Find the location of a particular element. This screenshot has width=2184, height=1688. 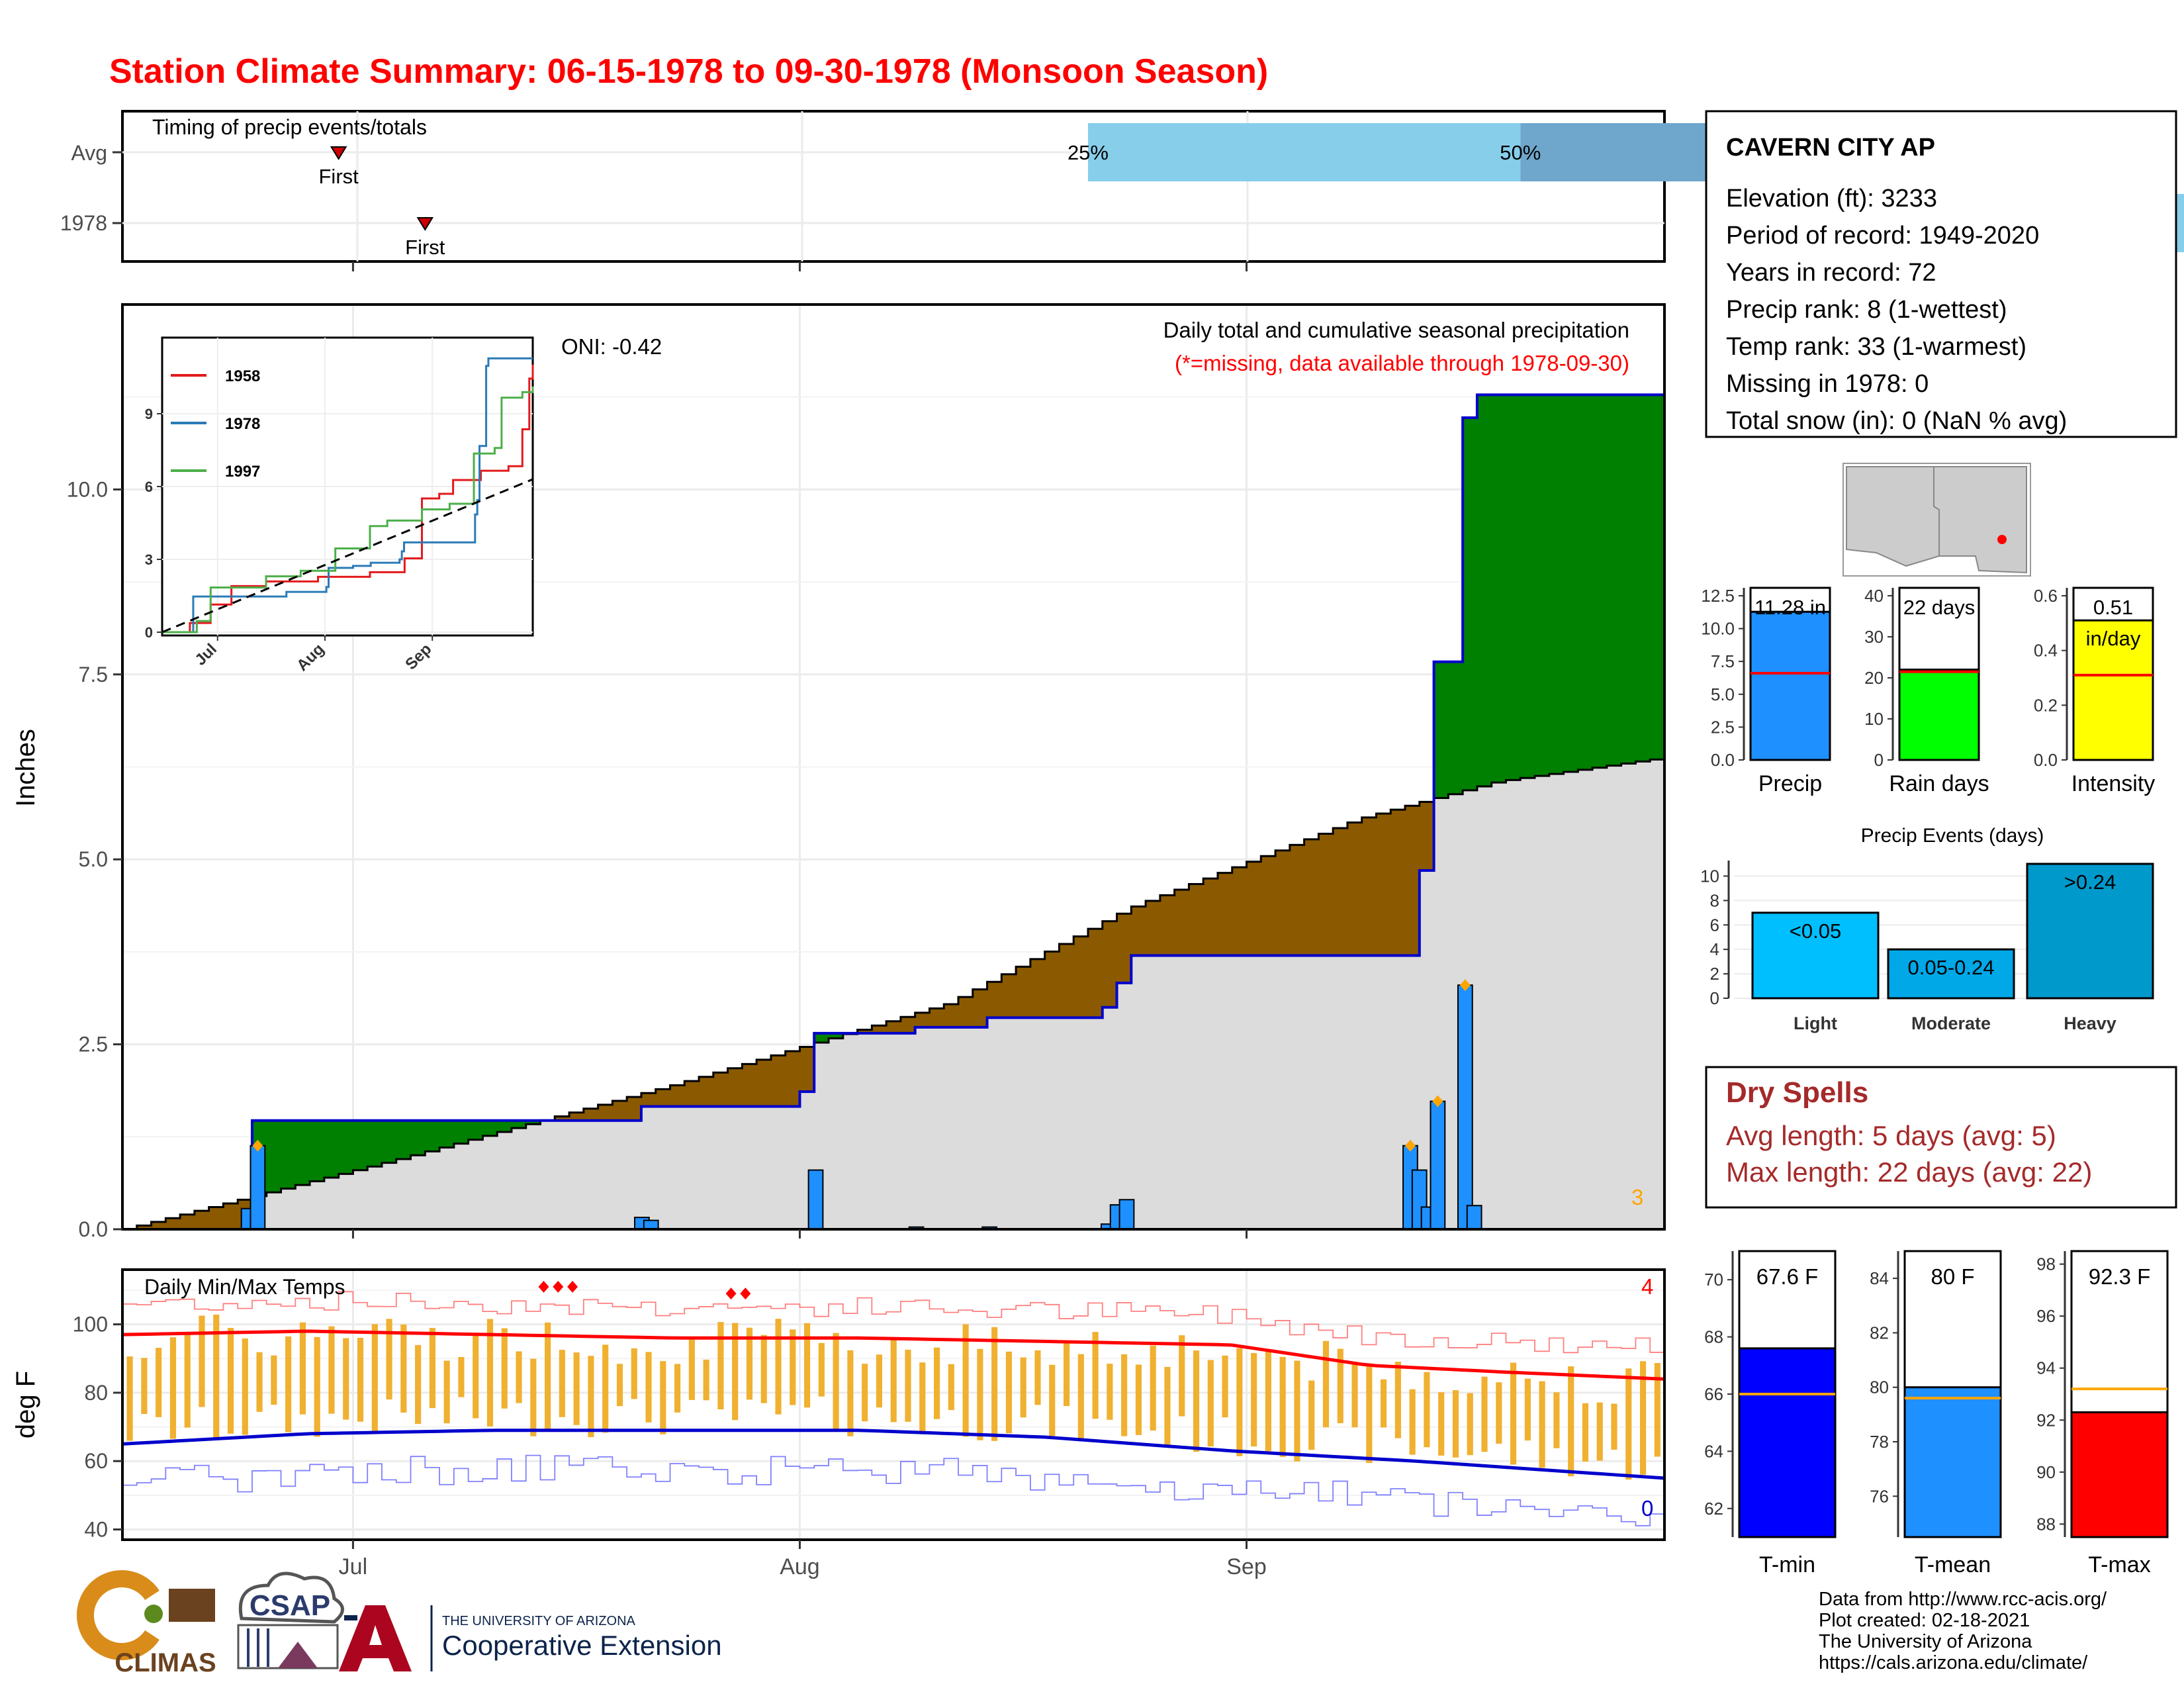

oni-value: ONI: -0.42 is located at coordinates (611, 346).